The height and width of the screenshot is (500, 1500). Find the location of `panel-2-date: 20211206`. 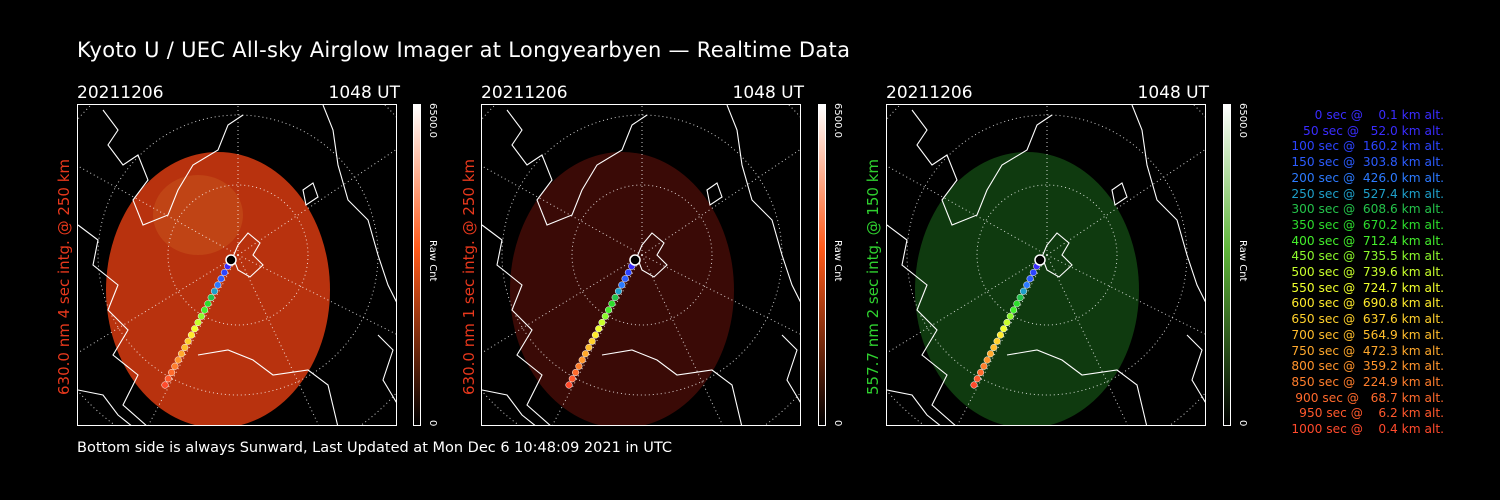

panel-2-date: 20211206 is located at coordinates (524, 93).